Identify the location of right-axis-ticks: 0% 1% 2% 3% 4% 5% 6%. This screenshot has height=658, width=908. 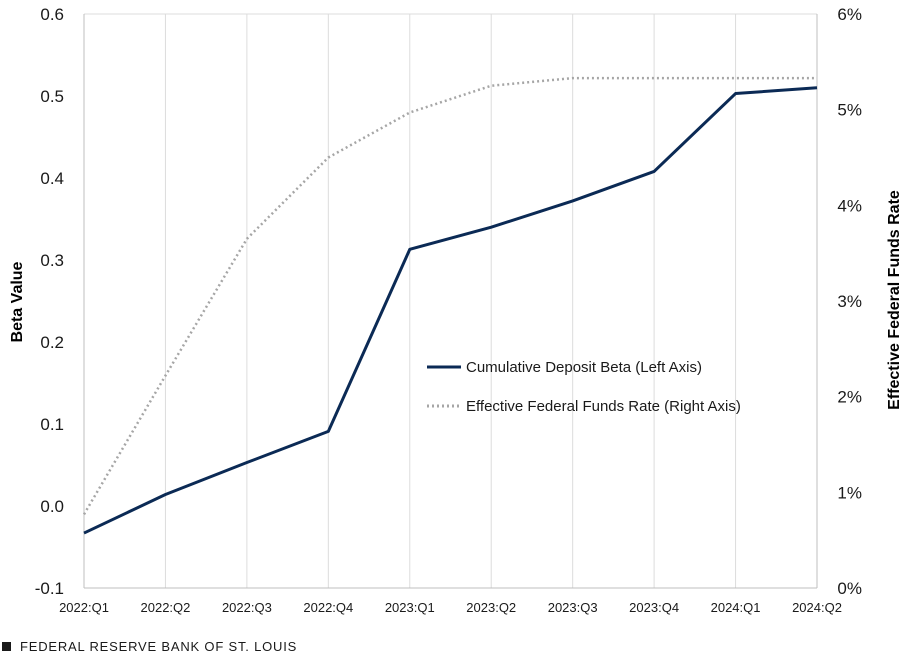
(849, 301).